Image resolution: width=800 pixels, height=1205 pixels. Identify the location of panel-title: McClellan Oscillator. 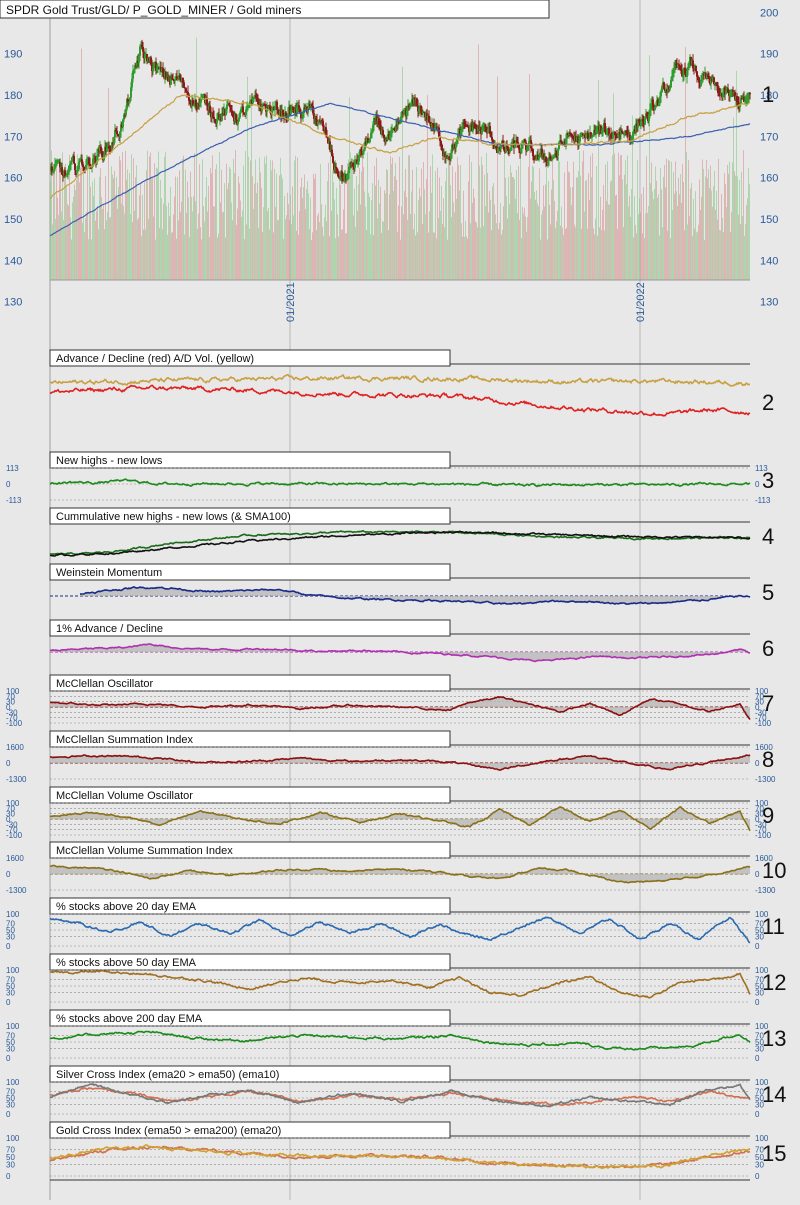
(105, 684).